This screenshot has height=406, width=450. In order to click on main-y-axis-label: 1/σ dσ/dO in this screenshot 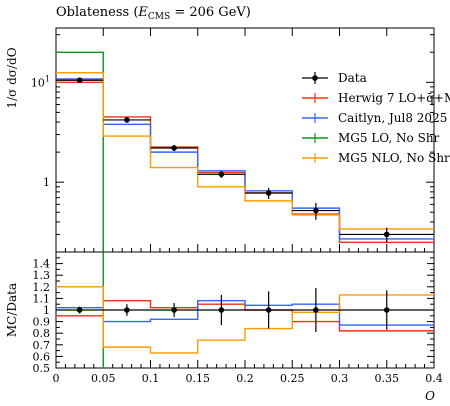, I will do `click(12, 77)`.